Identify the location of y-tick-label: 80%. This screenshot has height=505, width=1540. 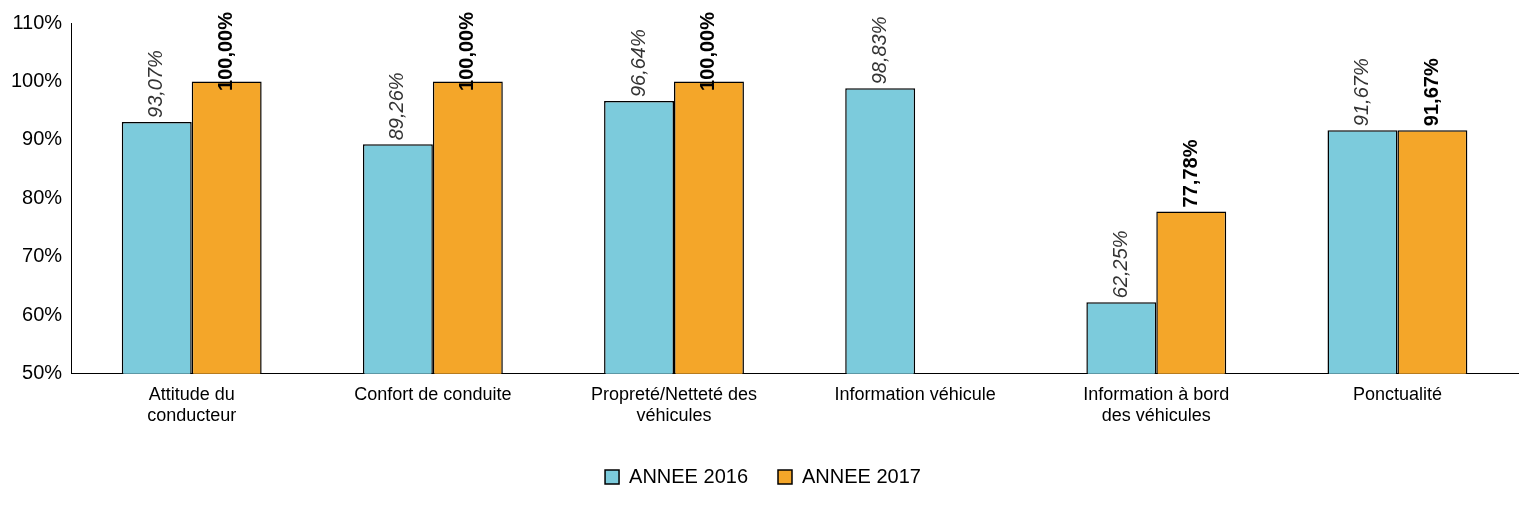
(42, 196).